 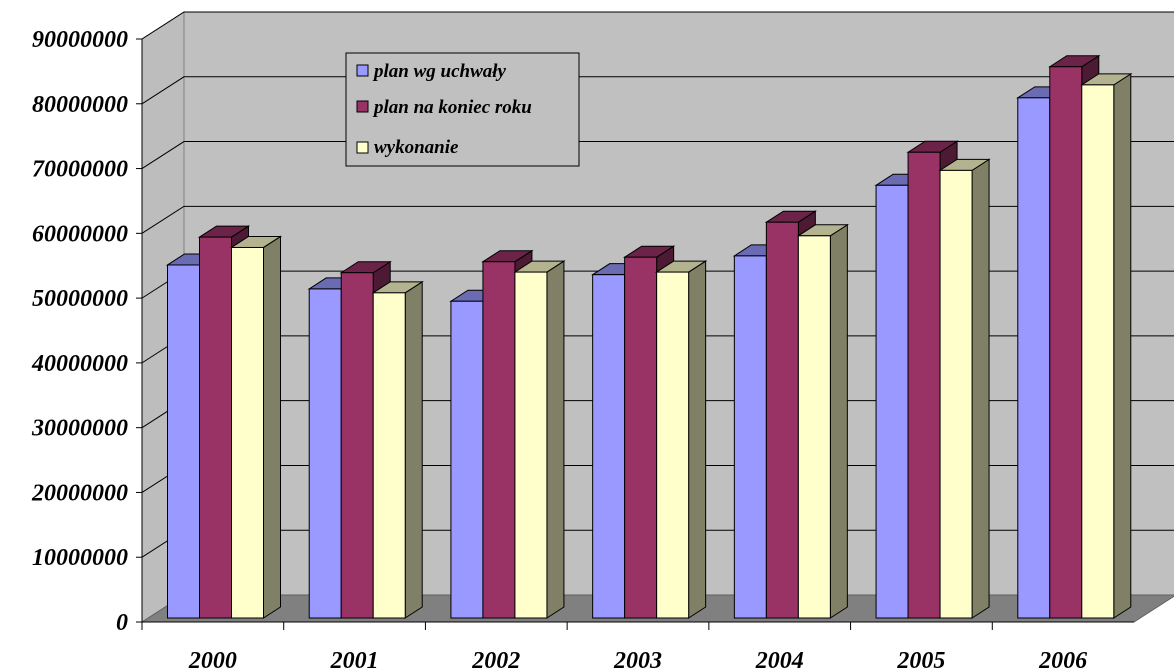 I want to click on y-tick-label: 40000000, so click(x=79, y=364).